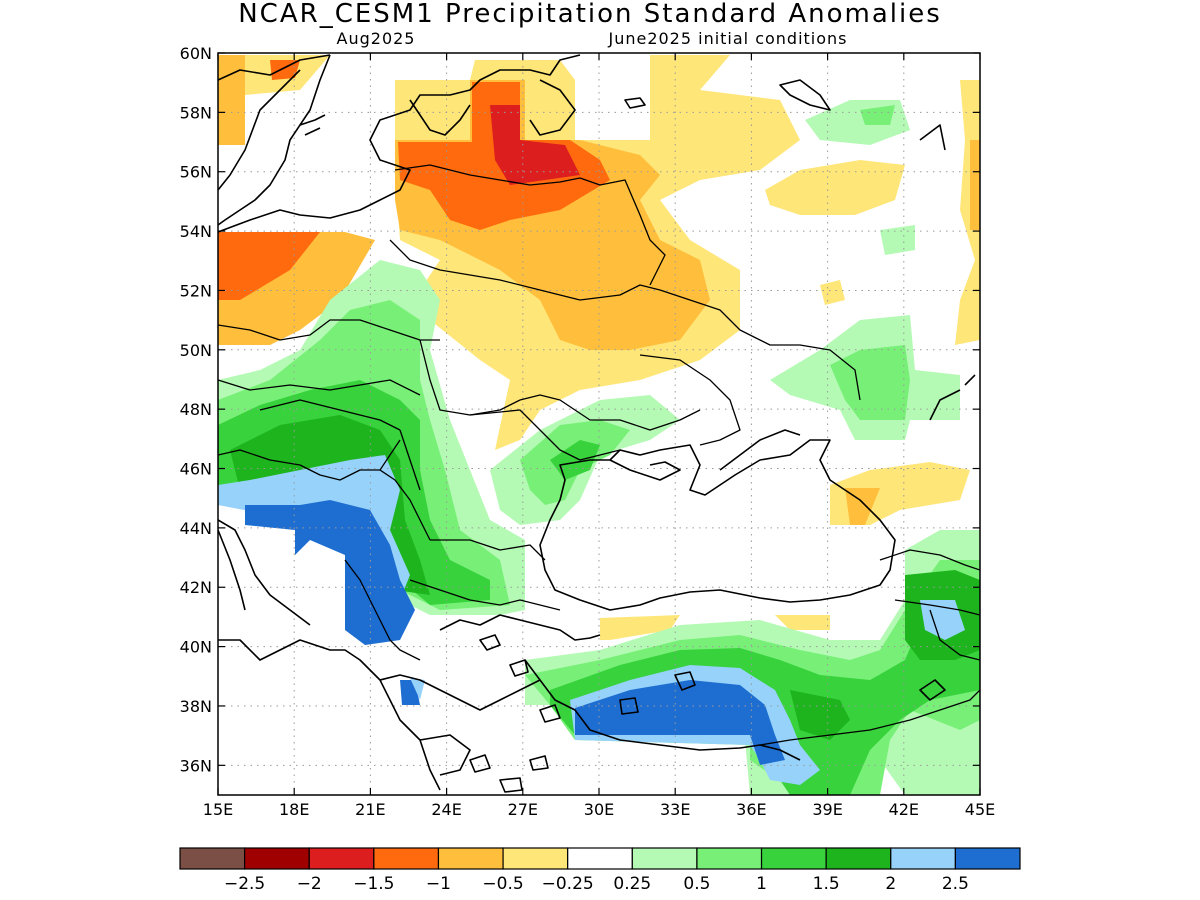 This screenshot has width=1200, height=900. What do you see at coordinates (196, 528) in the screenshot?
I see `lat-tick-label: 44N` at bounding box center [196, 528].